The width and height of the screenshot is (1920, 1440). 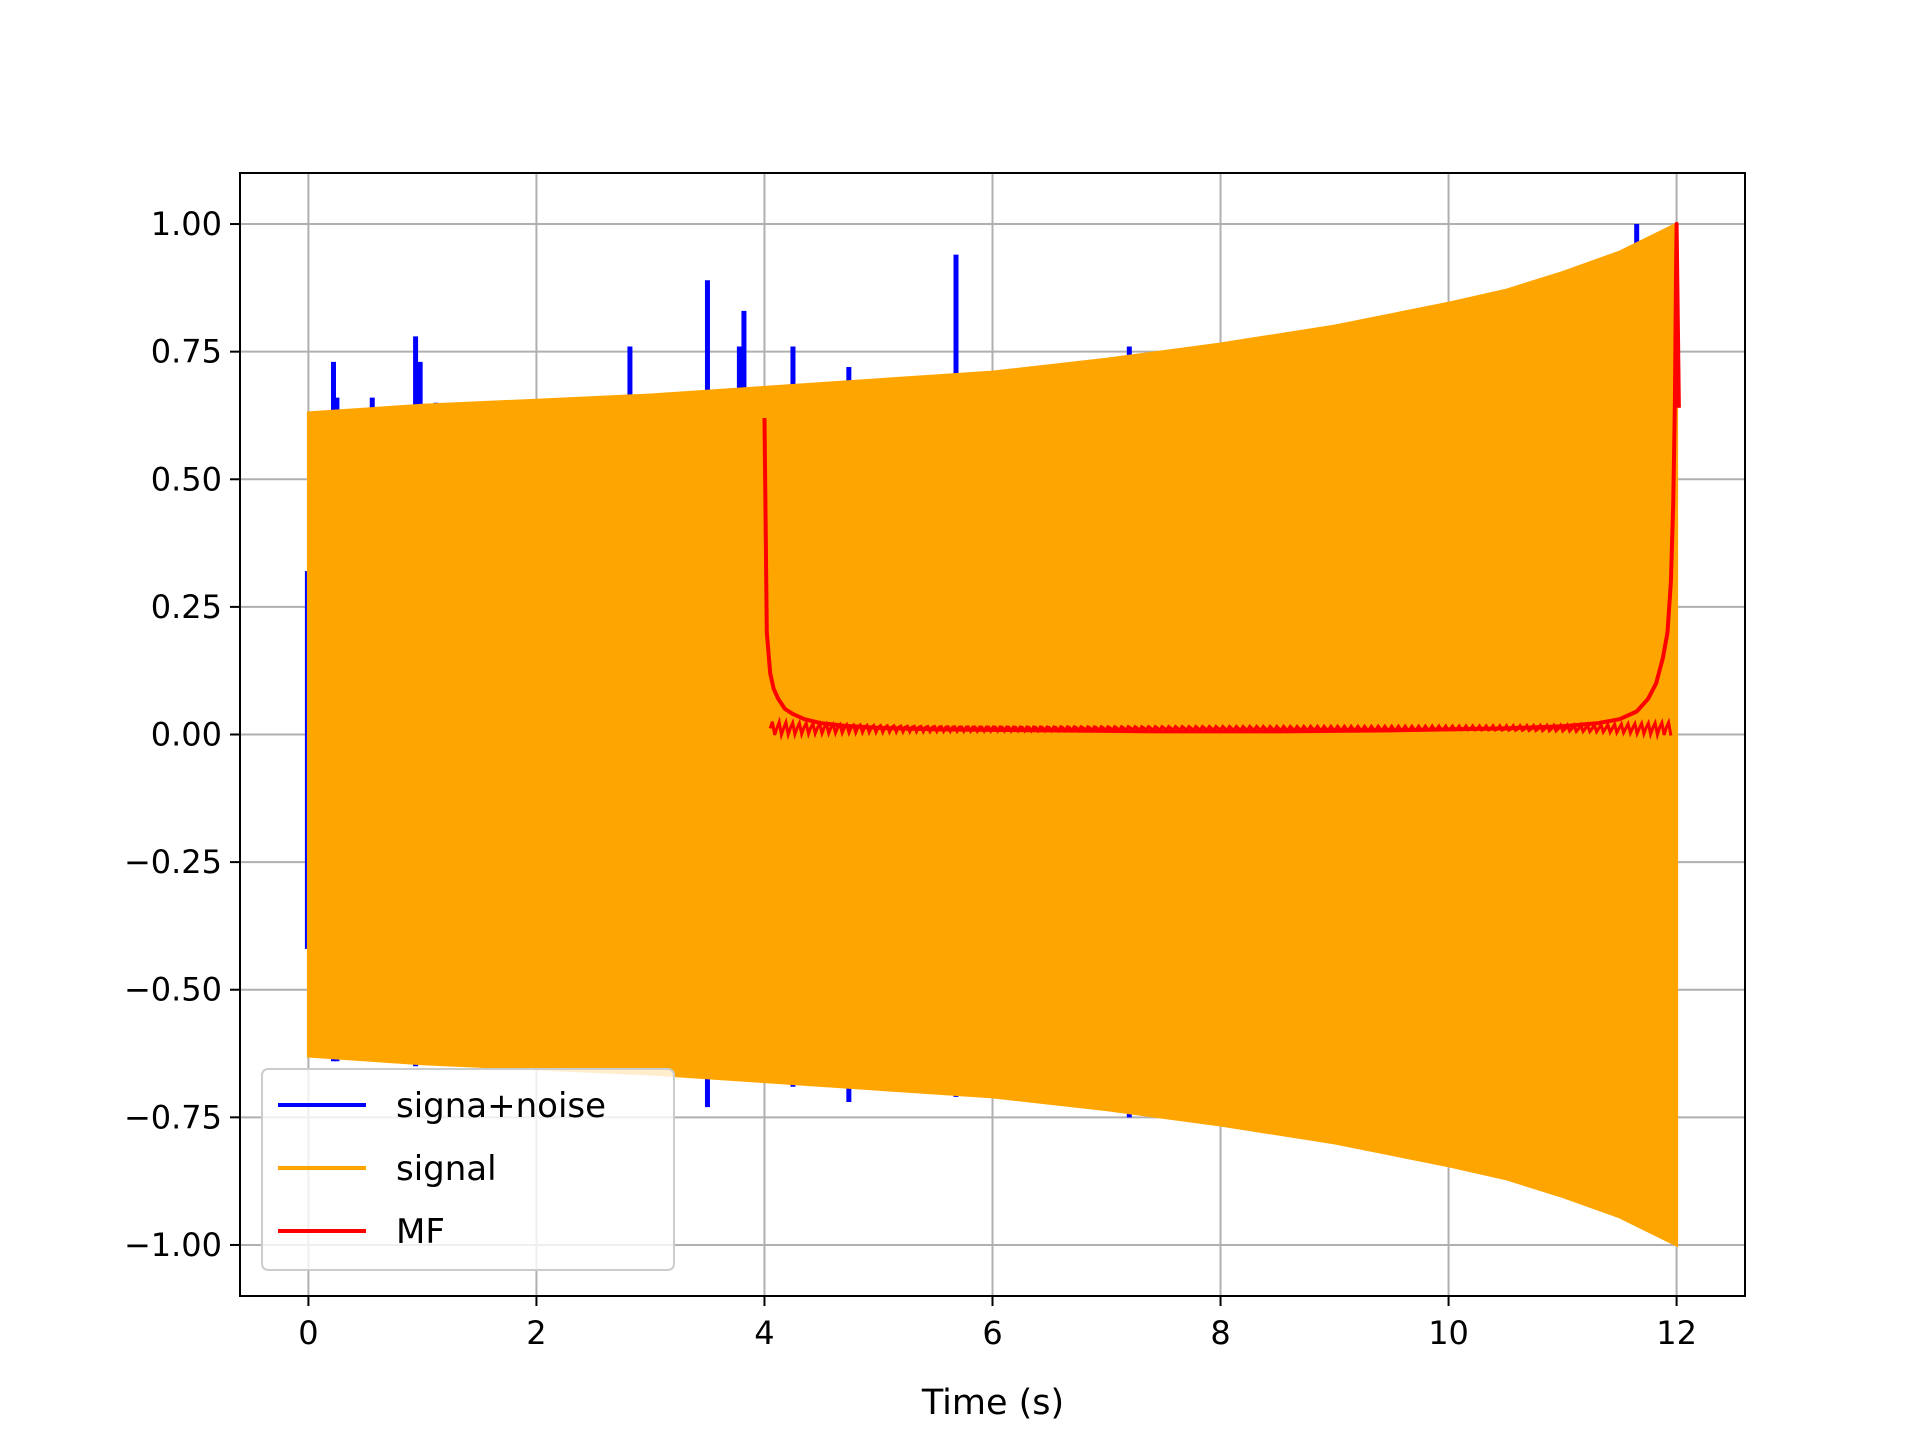 What do you see at coordinates (420, 1232) in the screenshot?
I see `legend-label: MF` at bounding box center [420, 1232].